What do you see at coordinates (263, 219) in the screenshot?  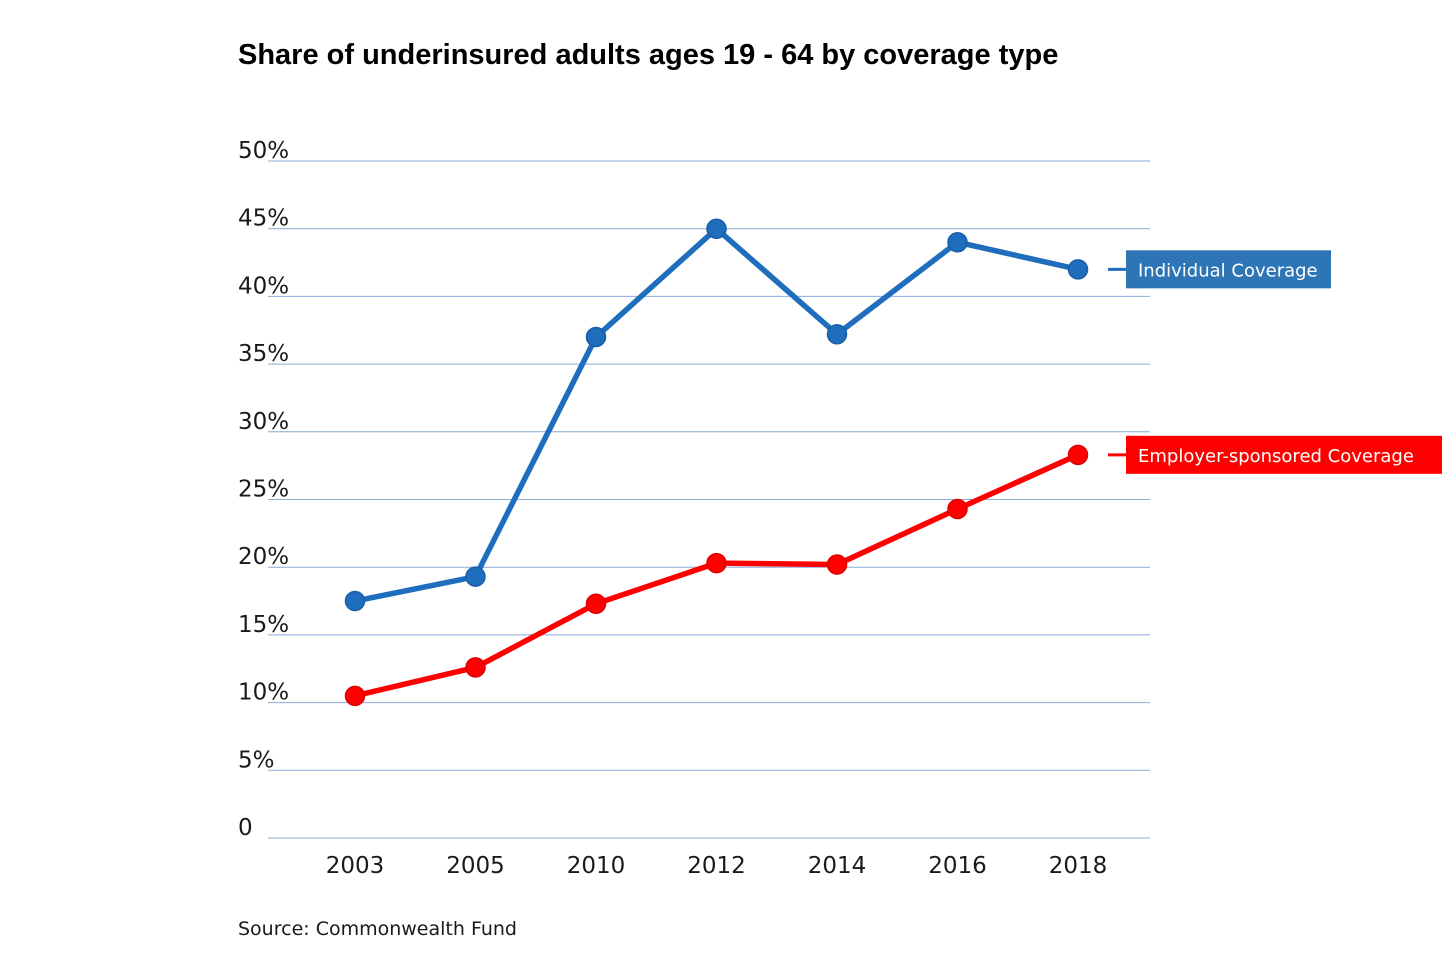 I see `y-tick-label: 45%` at bounding box center [263, 219].